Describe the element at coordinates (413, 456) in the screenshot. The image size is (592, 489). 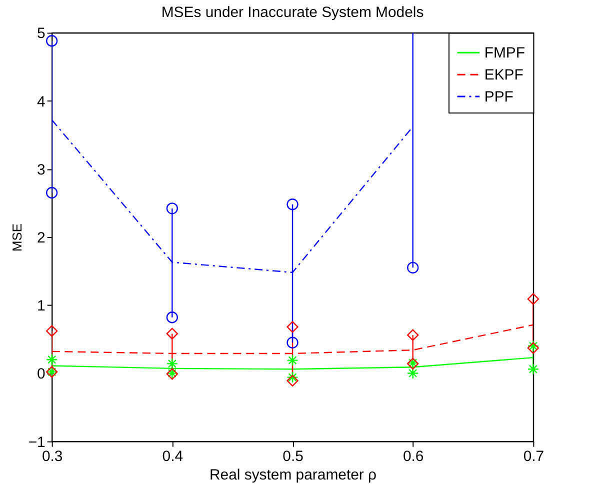
I see `x-tick-label: 0.6` at that location.